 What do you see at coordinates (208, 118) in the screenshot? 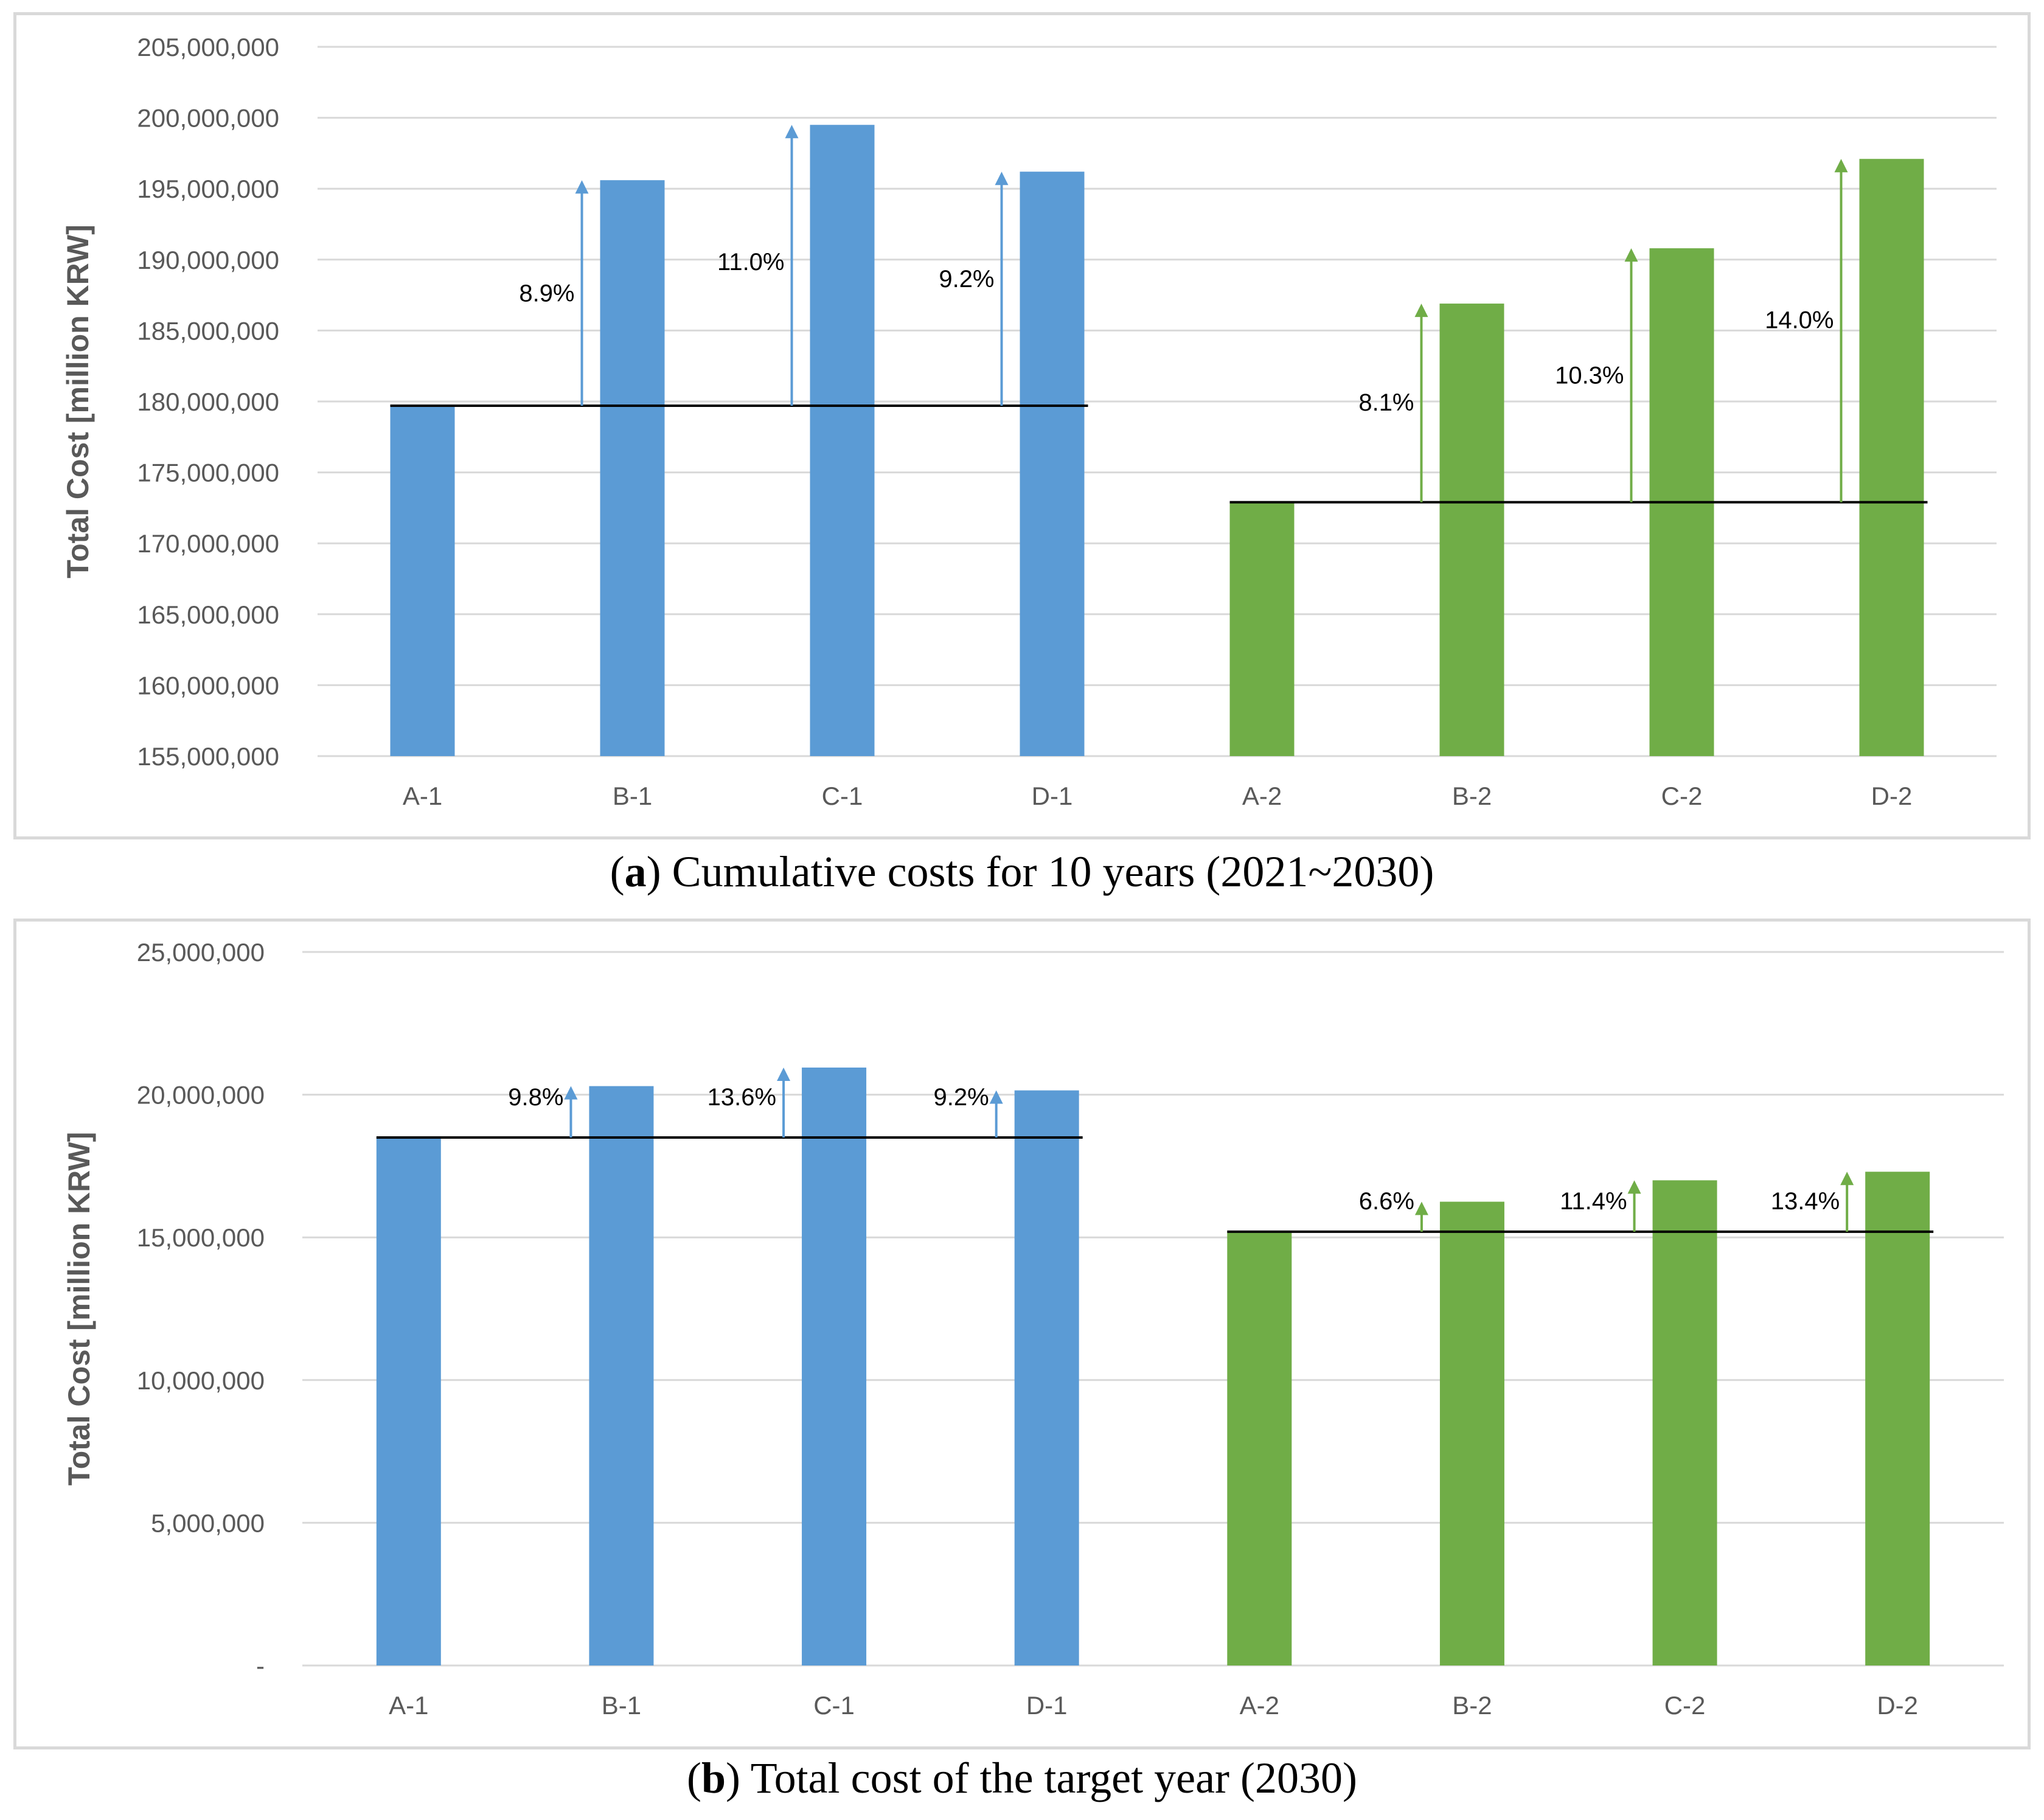
I see `y-tick-label: 200,000,000` at bounding box center [208, 118].